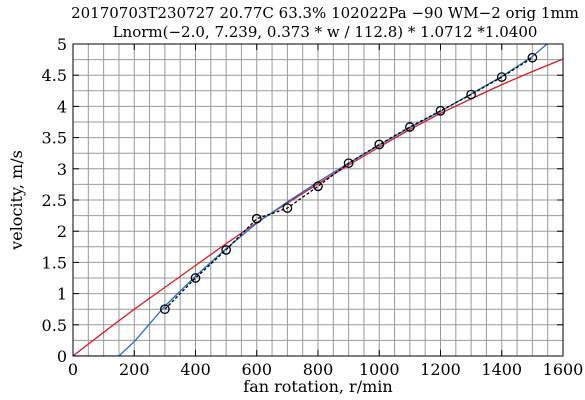 Image resolution: width=585 pixels, height=400 pixels. What do you see at coordinates (501, 369) in the screenshot?
I see `x-tick-label: 1400` at bounding box center [501, 369].